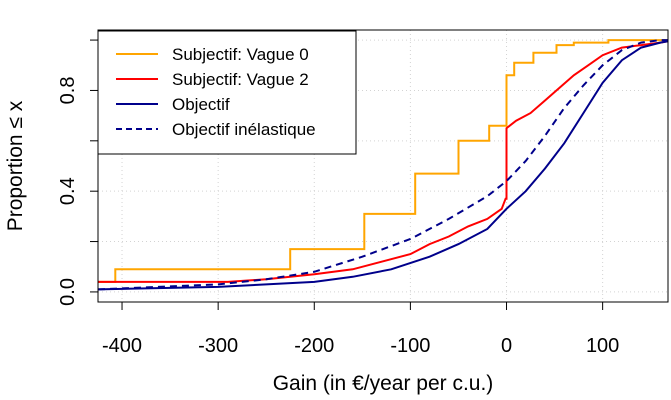 The height and width of the screenshot is (400, 671). I want to click on x-tick-label: 0, so click(506, 346).